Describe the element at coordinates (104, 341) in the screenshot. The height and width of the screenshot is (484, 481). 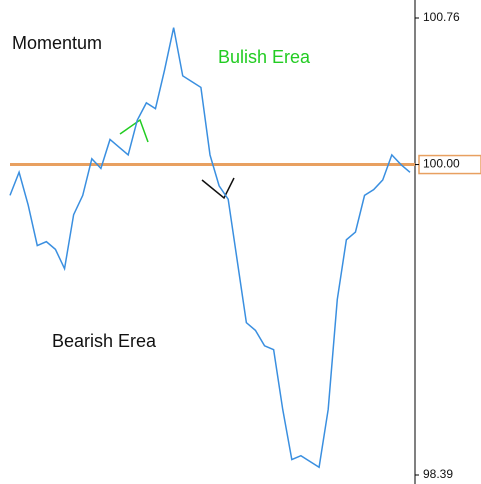
I see `annotation: Bearish Erea` at that location.